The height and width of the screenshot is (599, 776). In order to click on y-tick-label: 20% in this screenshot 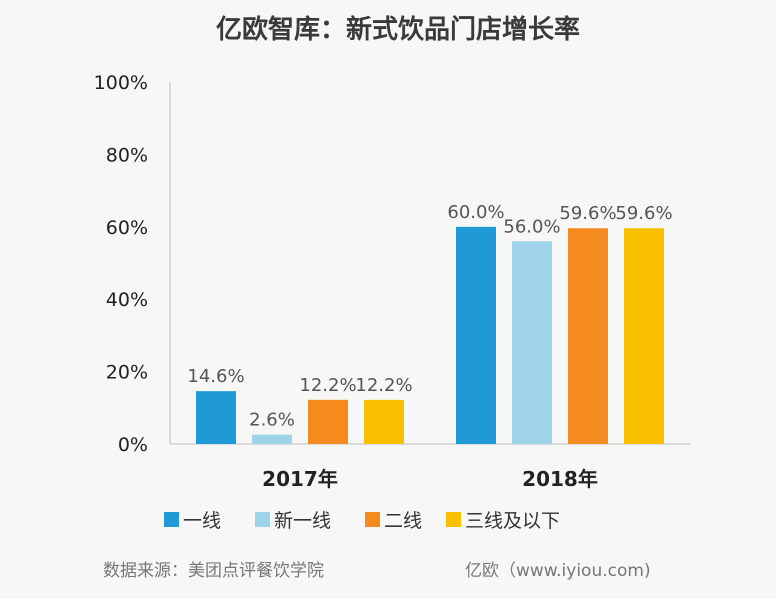, I will do `click(127, 373)`.